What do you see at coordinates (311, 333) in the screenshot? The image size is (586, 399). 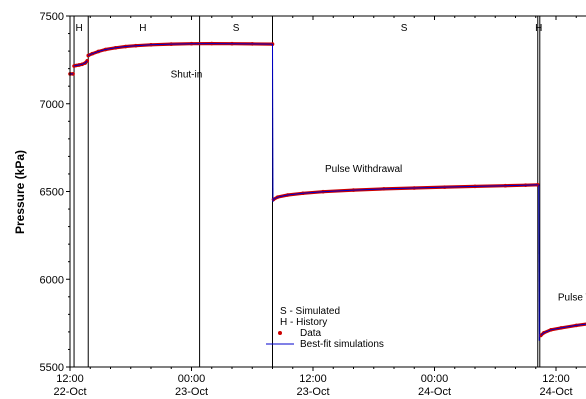 I see `legend-item-label: Data` at bounding box center [311, 333].